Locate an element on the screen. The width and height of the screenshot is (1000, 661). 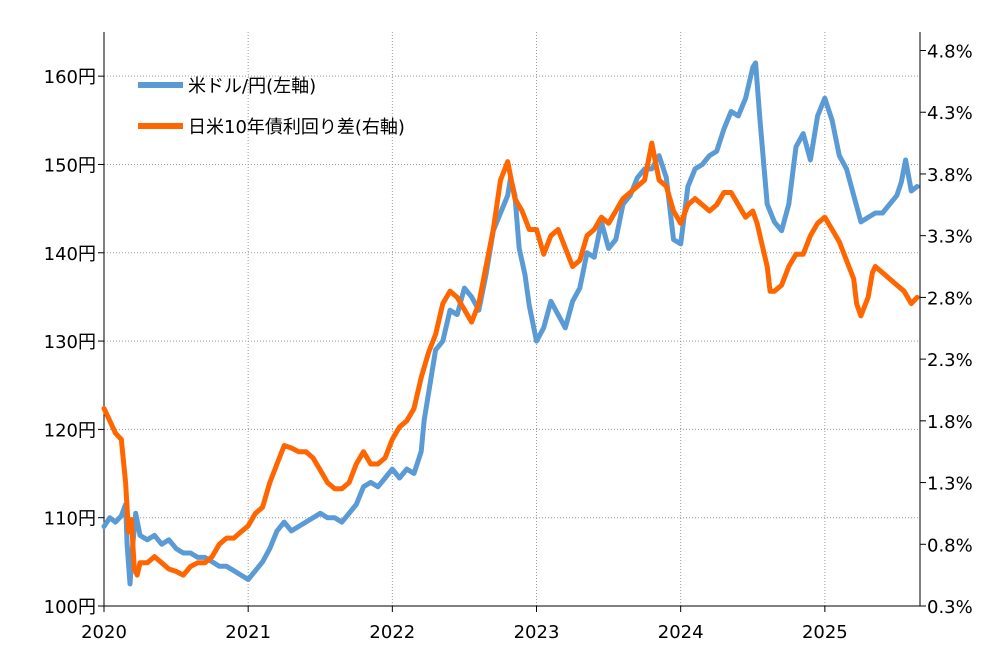
x-axis-tick-label: 2021 is located at coordinates (248, 632).